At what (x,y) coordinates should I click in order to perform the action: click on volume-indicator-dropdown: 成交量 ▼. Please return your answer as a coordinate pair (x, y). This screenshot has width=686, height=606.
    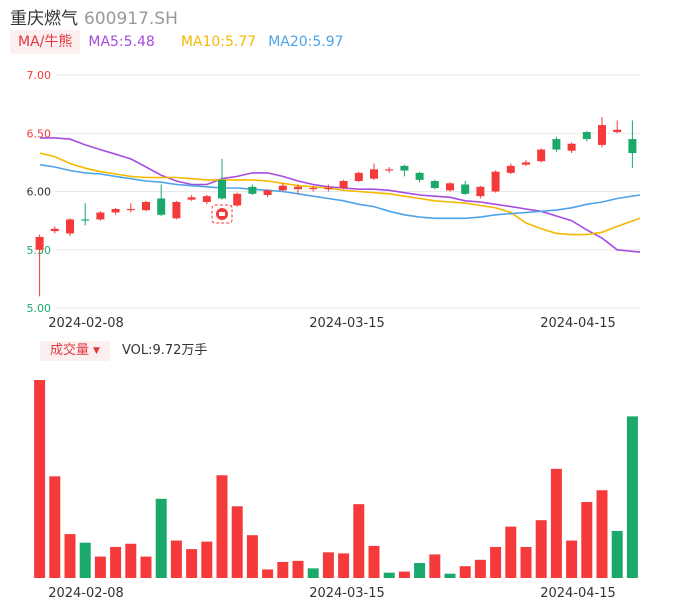
    Looking at the image, I should click on (75, 351).